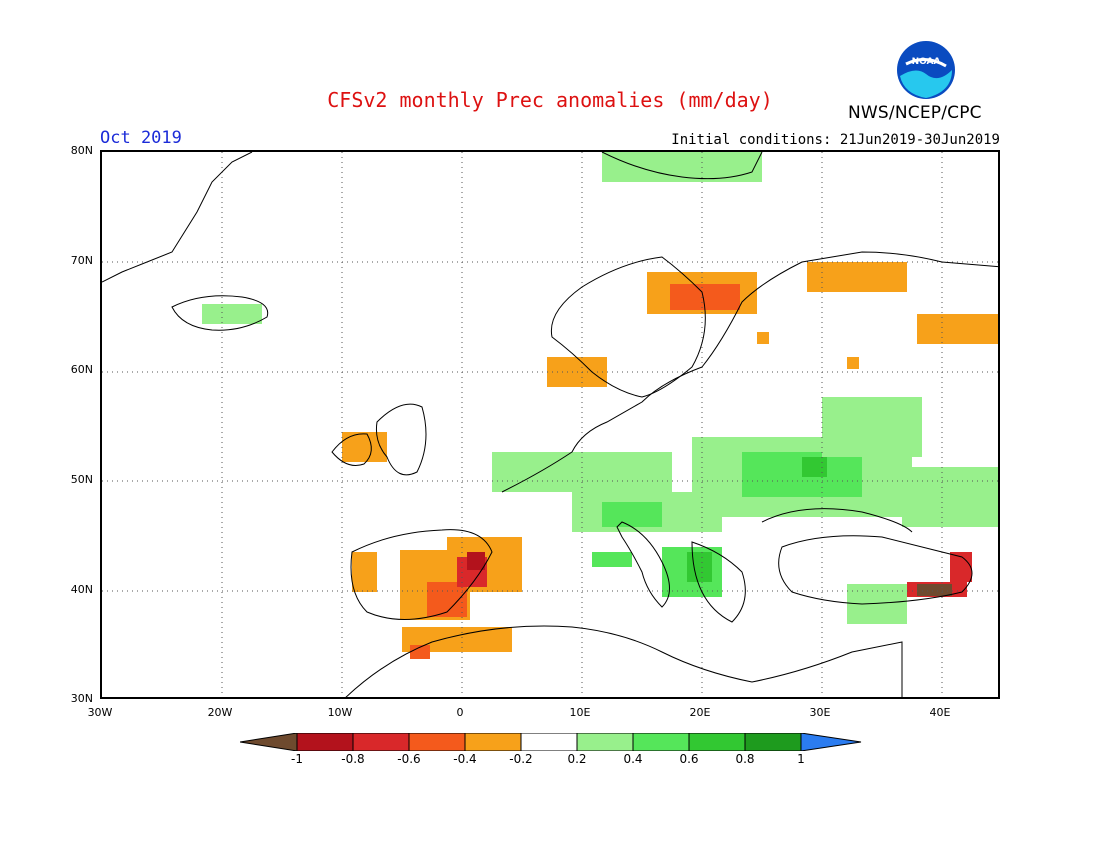 This screenshot has height=850, width=1100. Describe the element at coordinates (577, 759) in the screenshot. I see `colorbar-label: 0.2` at that location.